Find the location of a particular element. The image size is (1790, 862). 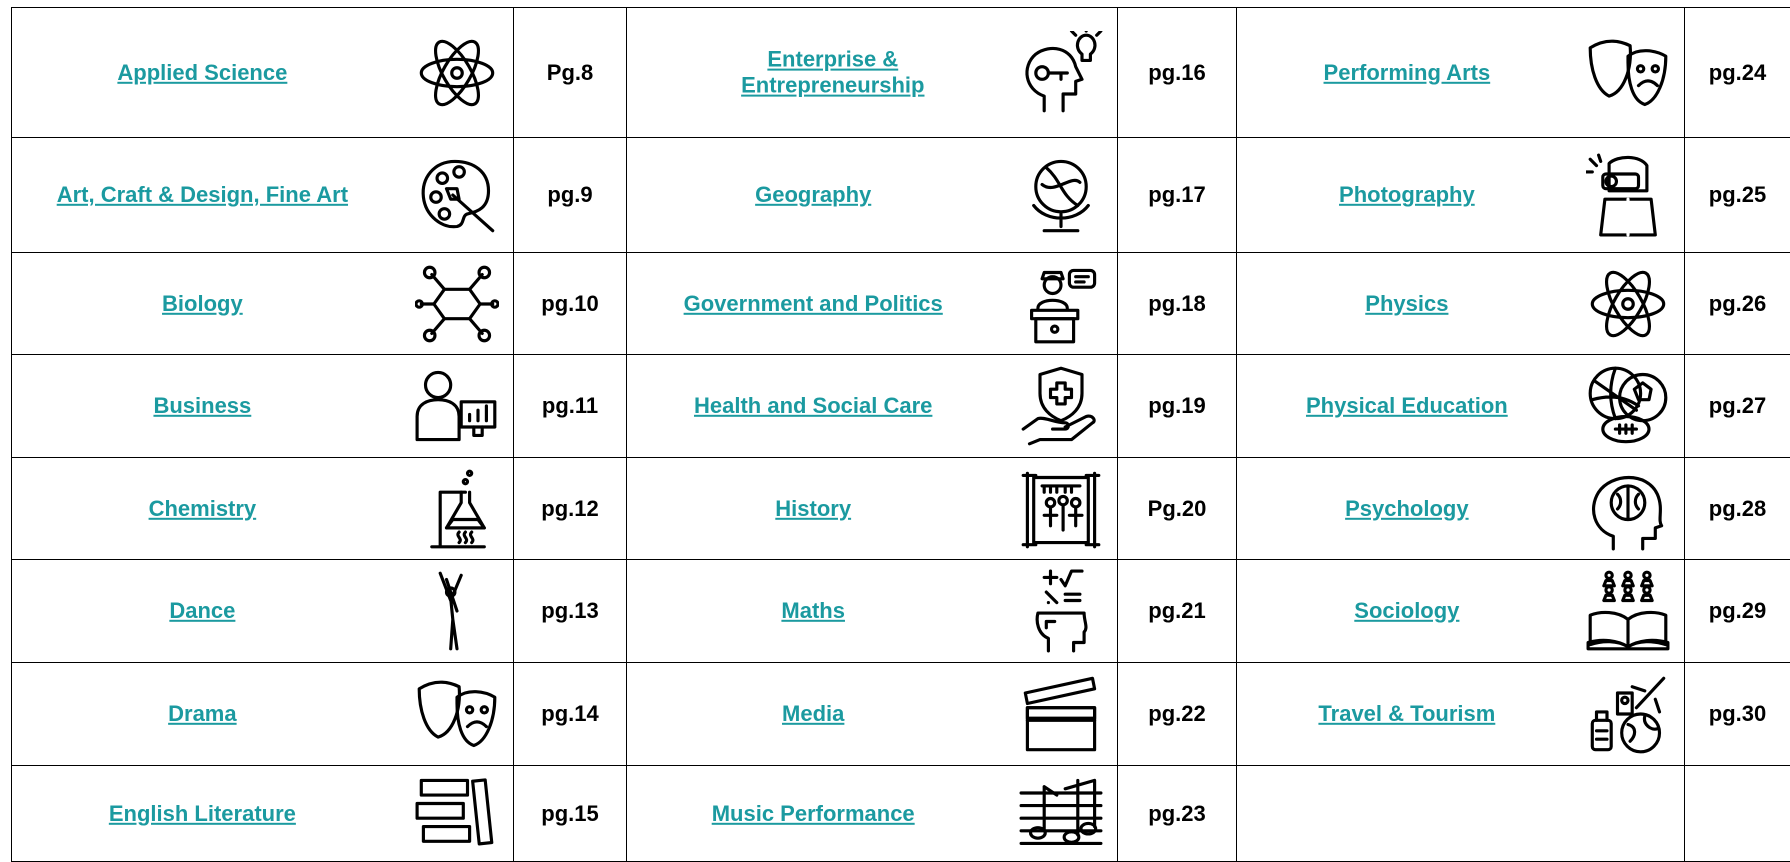

page-number: pg.29 is located at coordinates (1737, 610).